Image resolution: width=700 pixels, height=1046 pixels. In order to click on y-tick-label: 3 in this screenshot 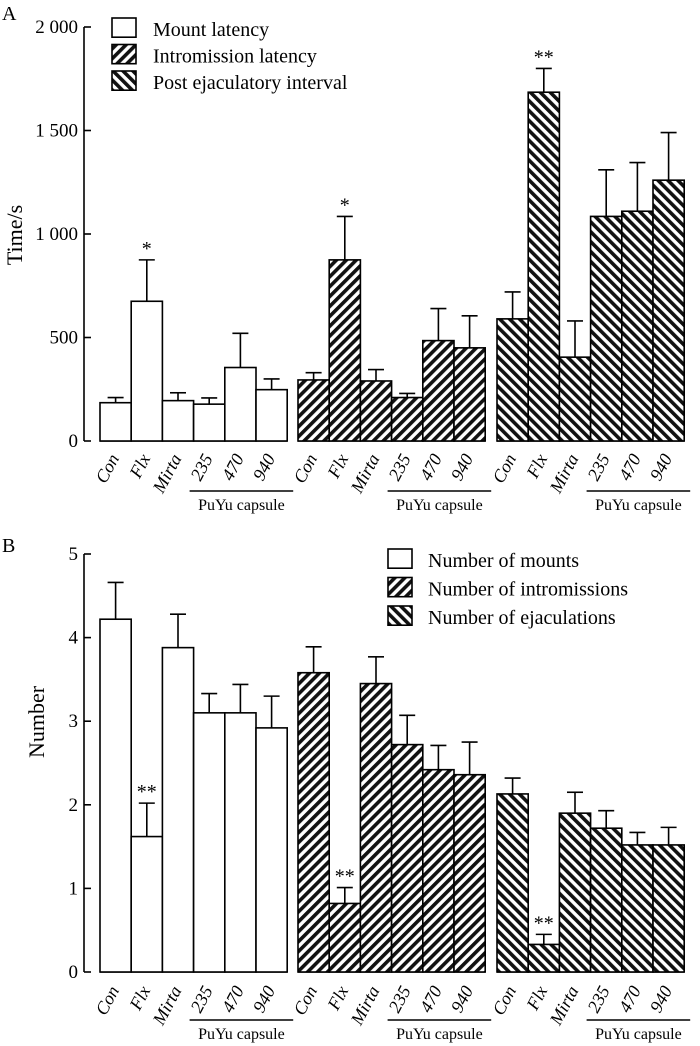, I will do `click(74, 721)`.